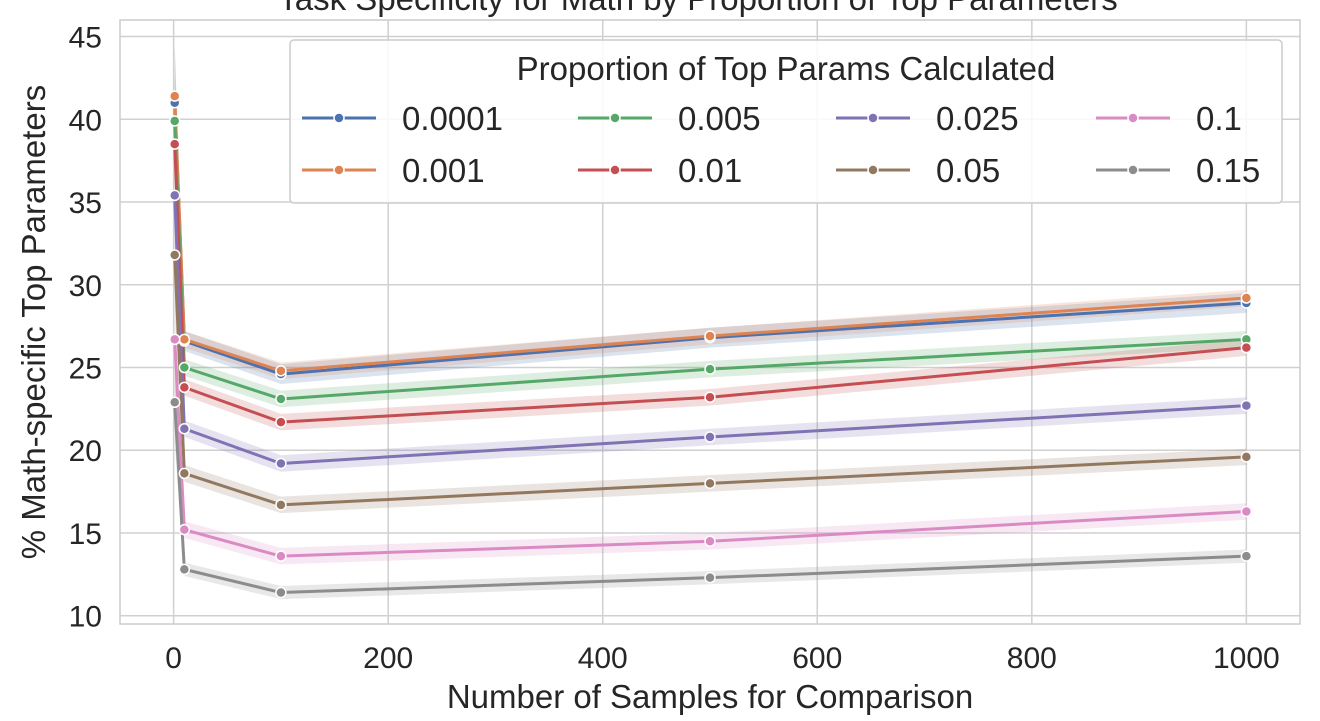 The height and width of the screenshot is (721, 1320). Describe the element at coordinates (710, 696) in the screenshot. I see `x-axis-label: Number of Samples for Comparison` at that location.